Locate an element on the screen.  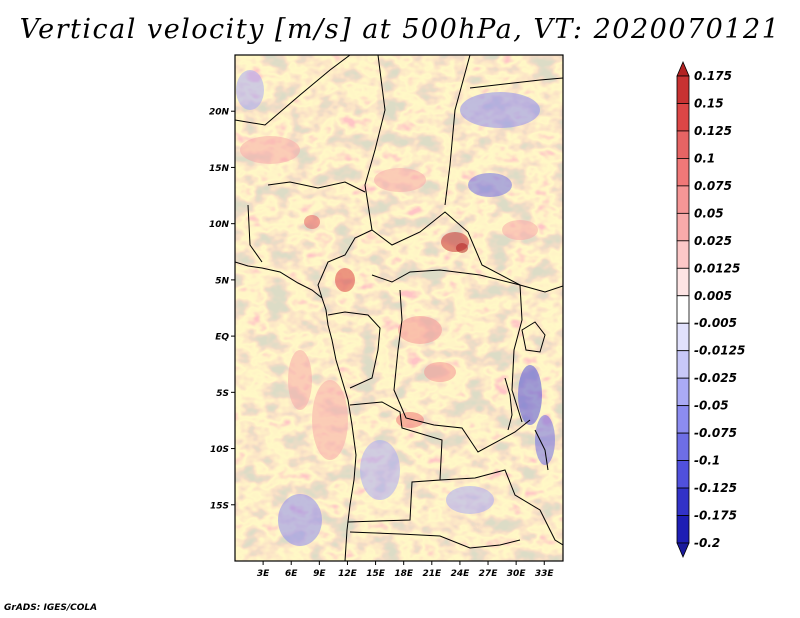
lon-tick-label: 6E is located at coordinates (291, 574).